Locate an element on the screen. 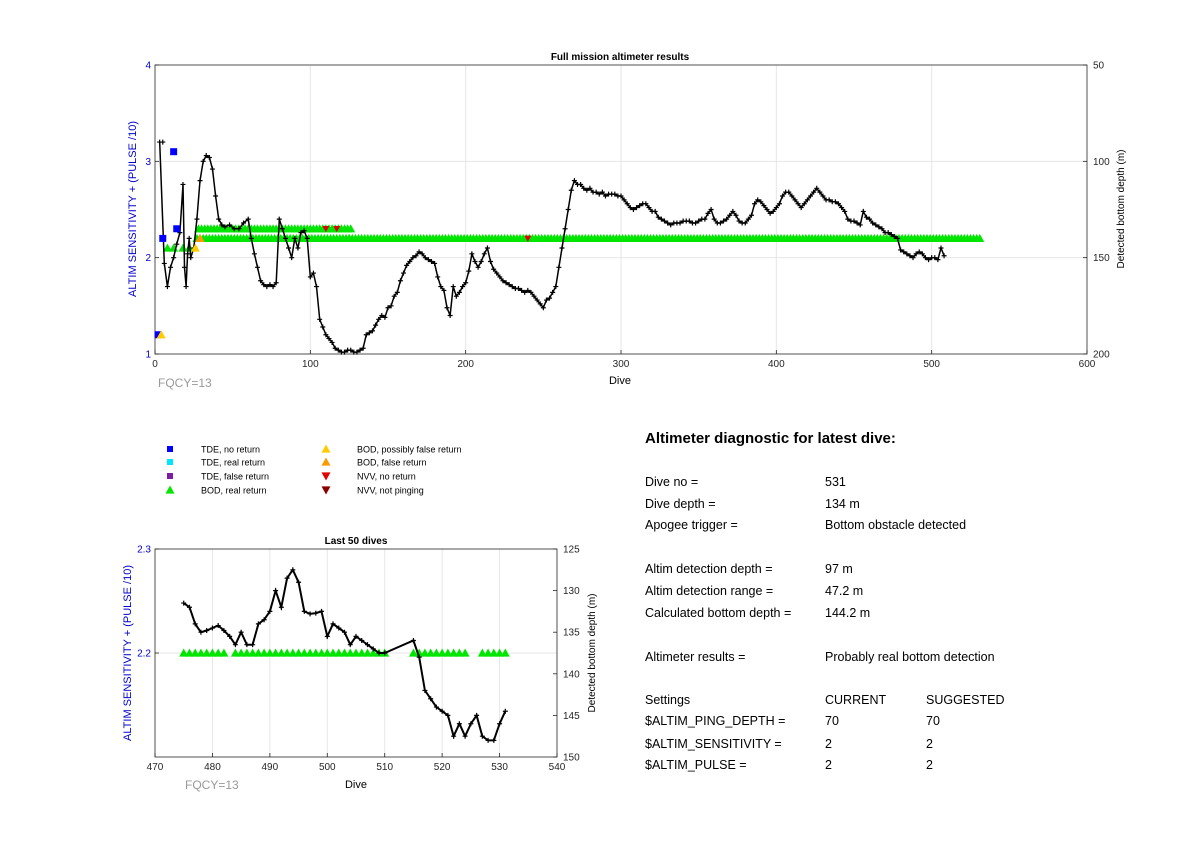  y-right-tick-label: 125 is located at coordinates (571, 550).